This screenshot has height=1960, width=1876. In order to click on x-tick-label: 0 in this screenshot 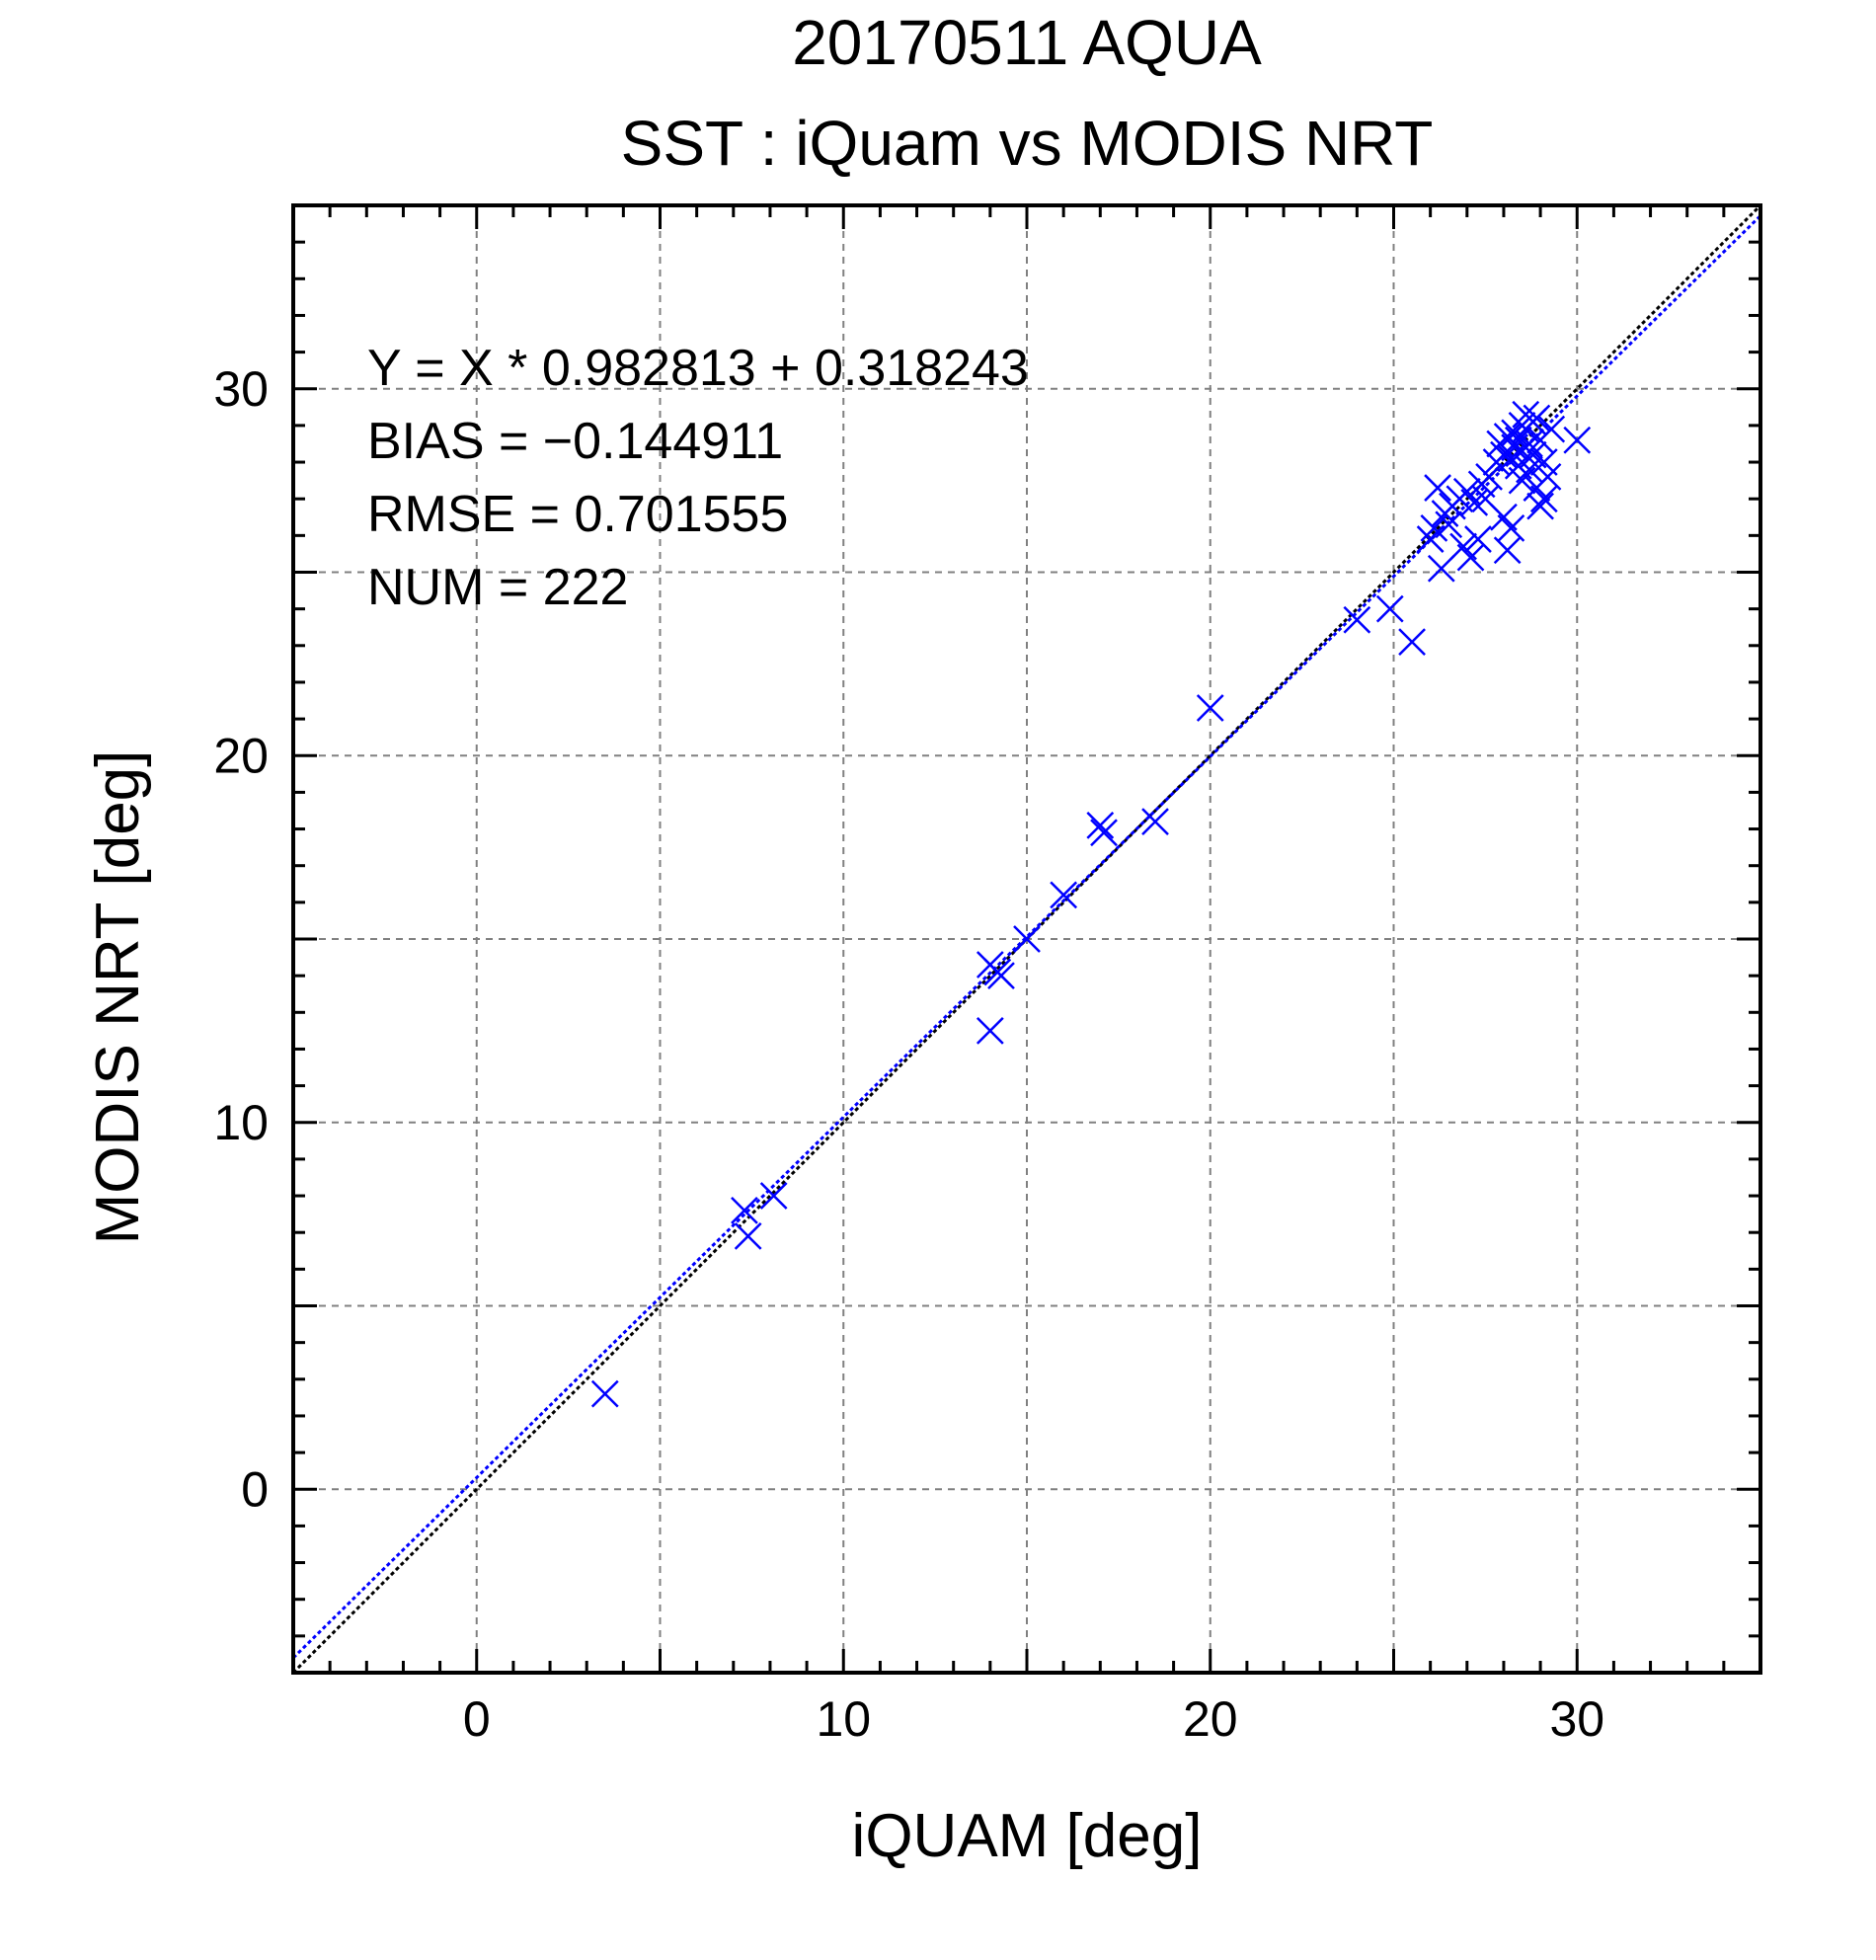, I will do `click(477, 1719)`.